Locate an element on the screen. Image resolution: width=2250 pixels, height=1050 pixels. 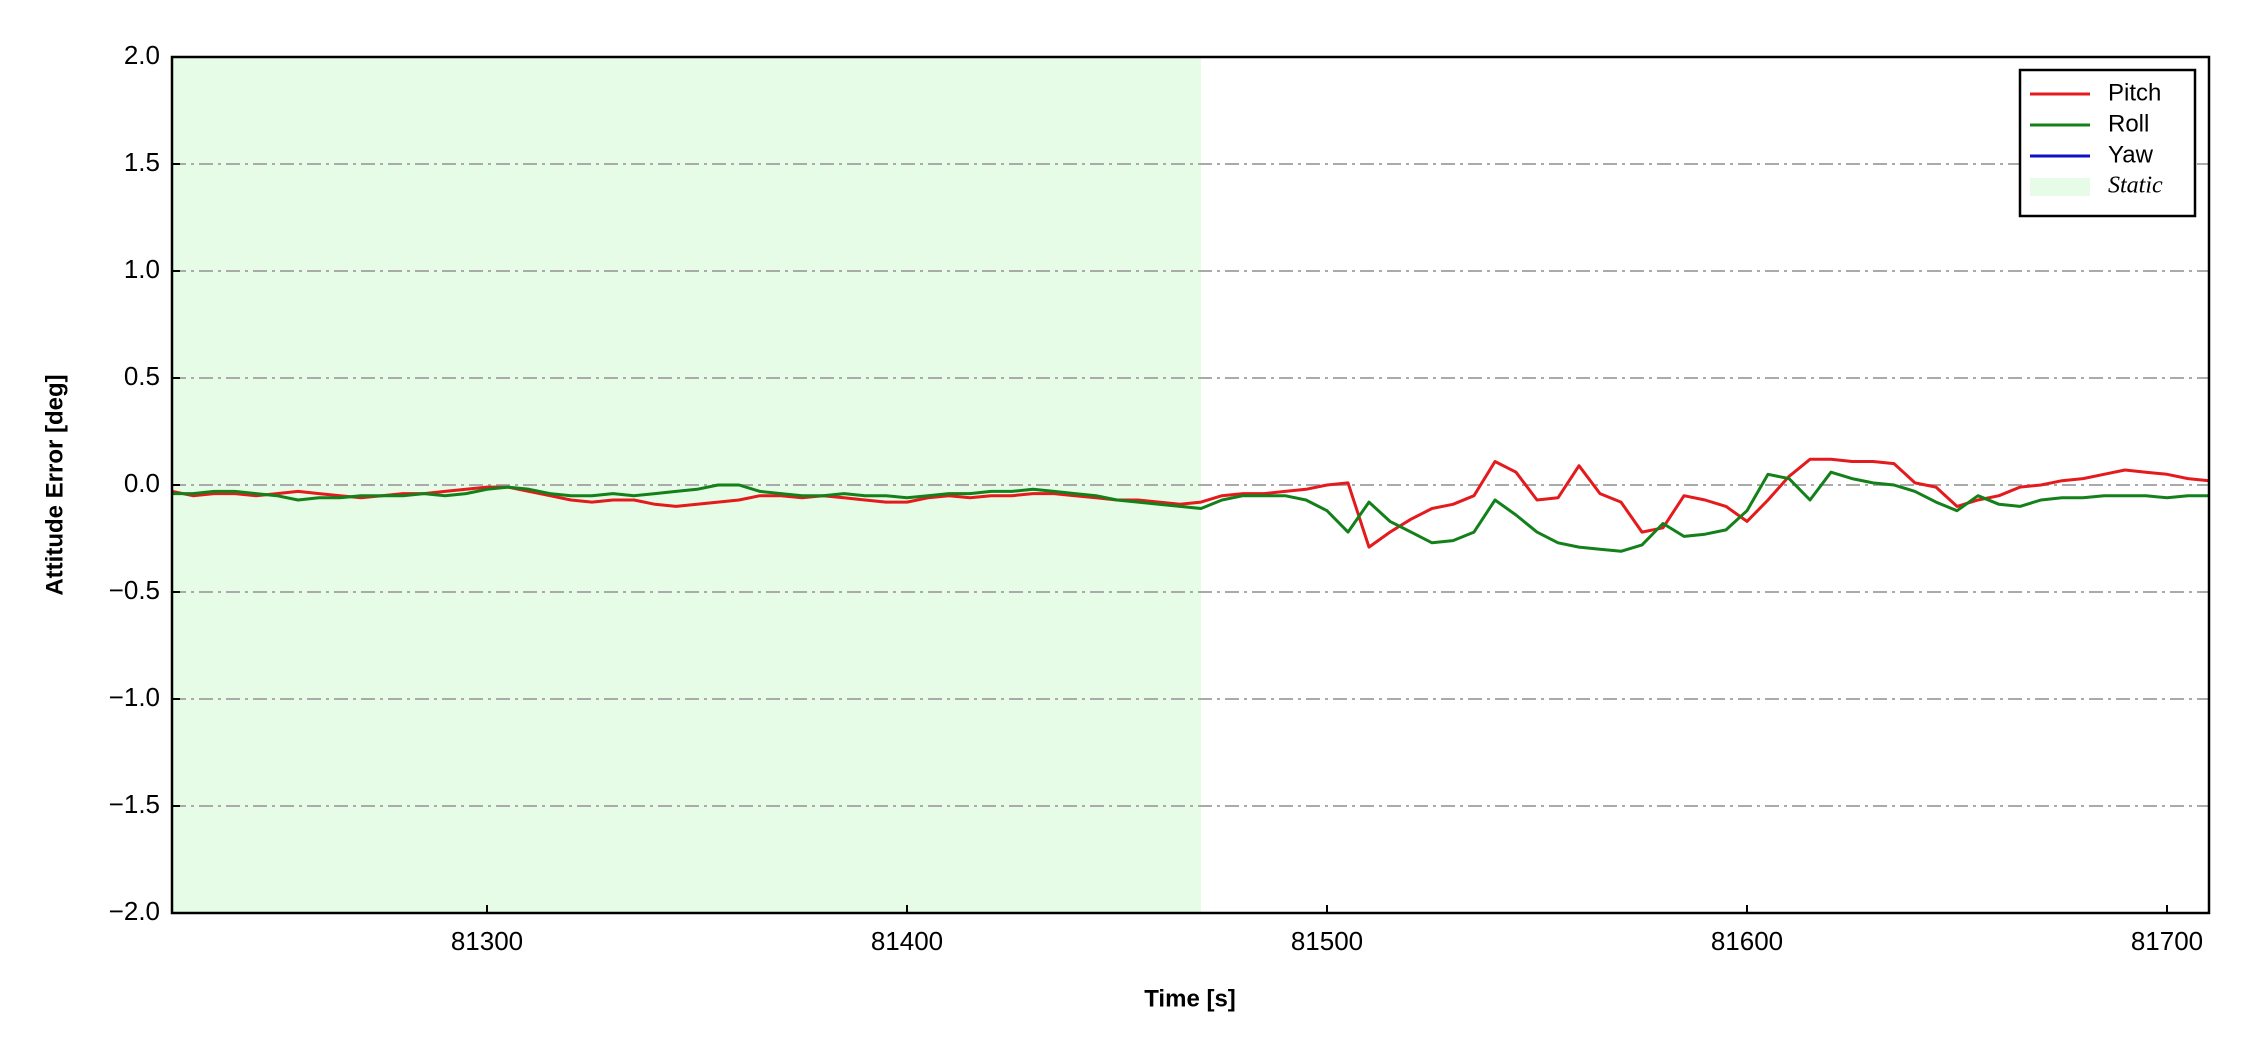
y-tick-label: 0.5 is located at coordinates (142, 376).